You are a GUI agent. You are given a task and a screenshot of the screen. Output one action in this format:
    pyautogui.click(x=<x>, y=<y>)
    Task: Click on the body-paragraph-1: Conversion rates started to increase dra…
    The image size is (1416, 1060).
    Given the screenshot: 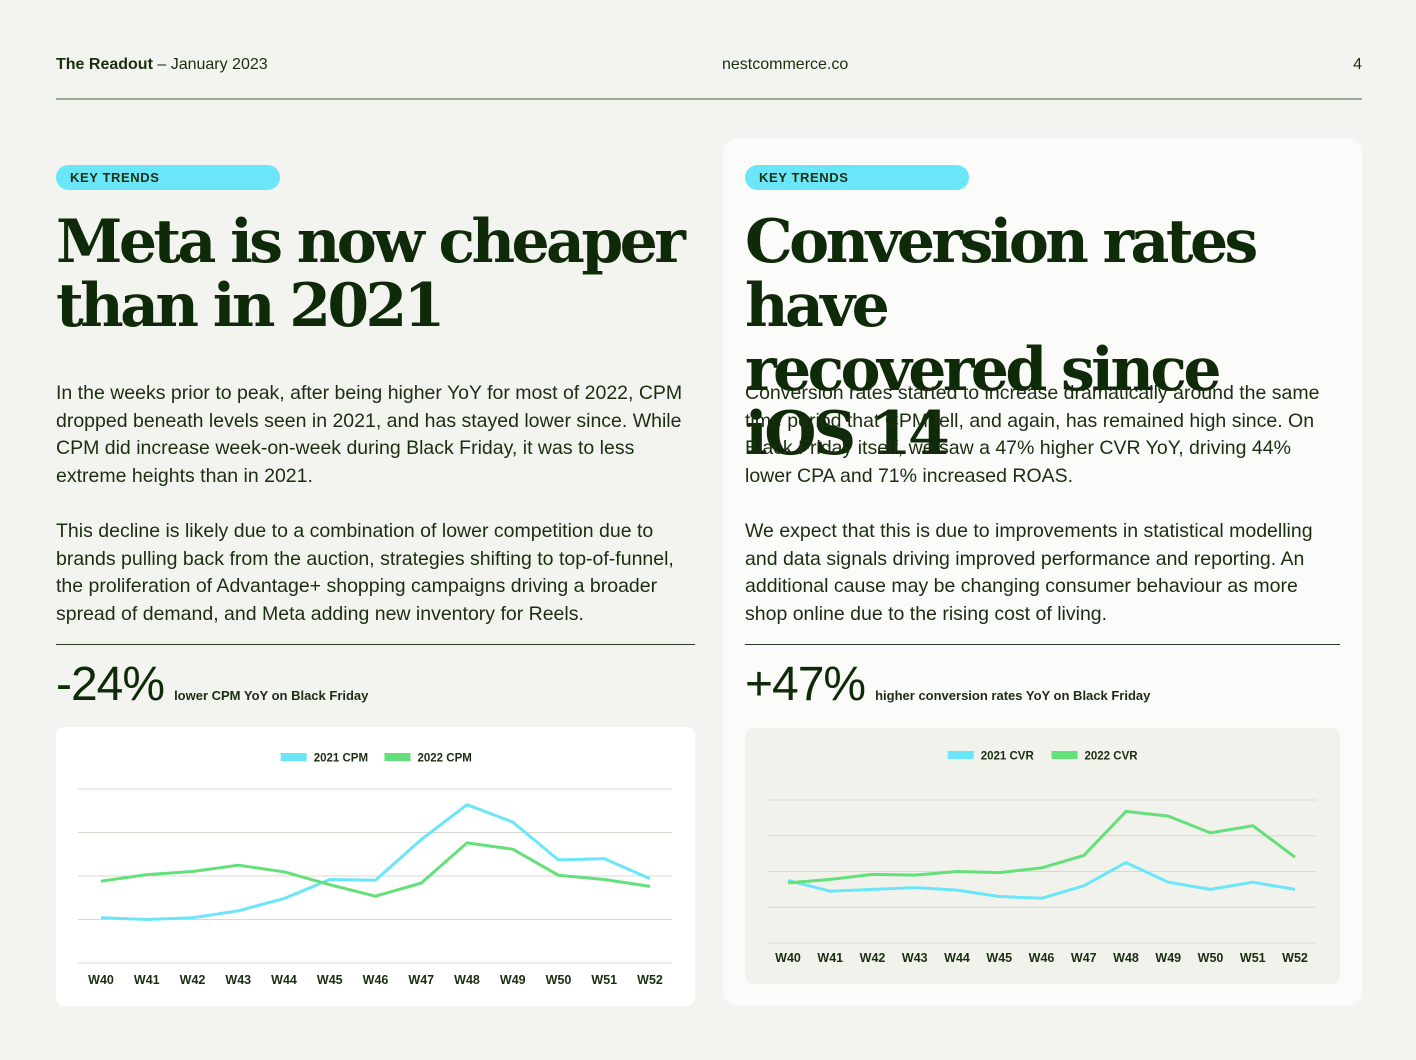 What is the action you would take?
    pyautogui.click(x=1032, y=434)
    